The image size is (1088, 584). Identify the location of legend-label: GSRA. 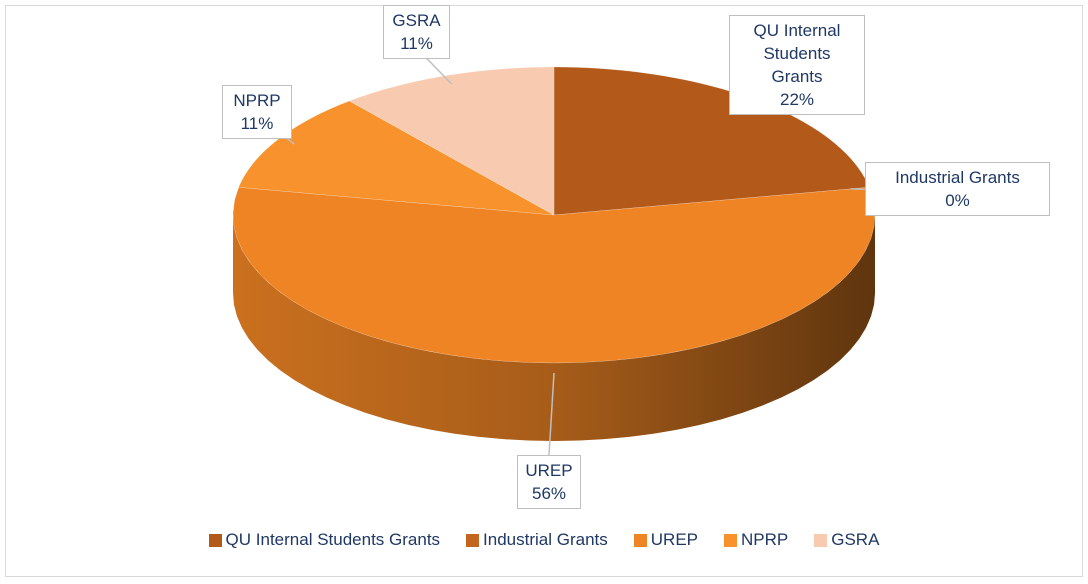
(855, 539).